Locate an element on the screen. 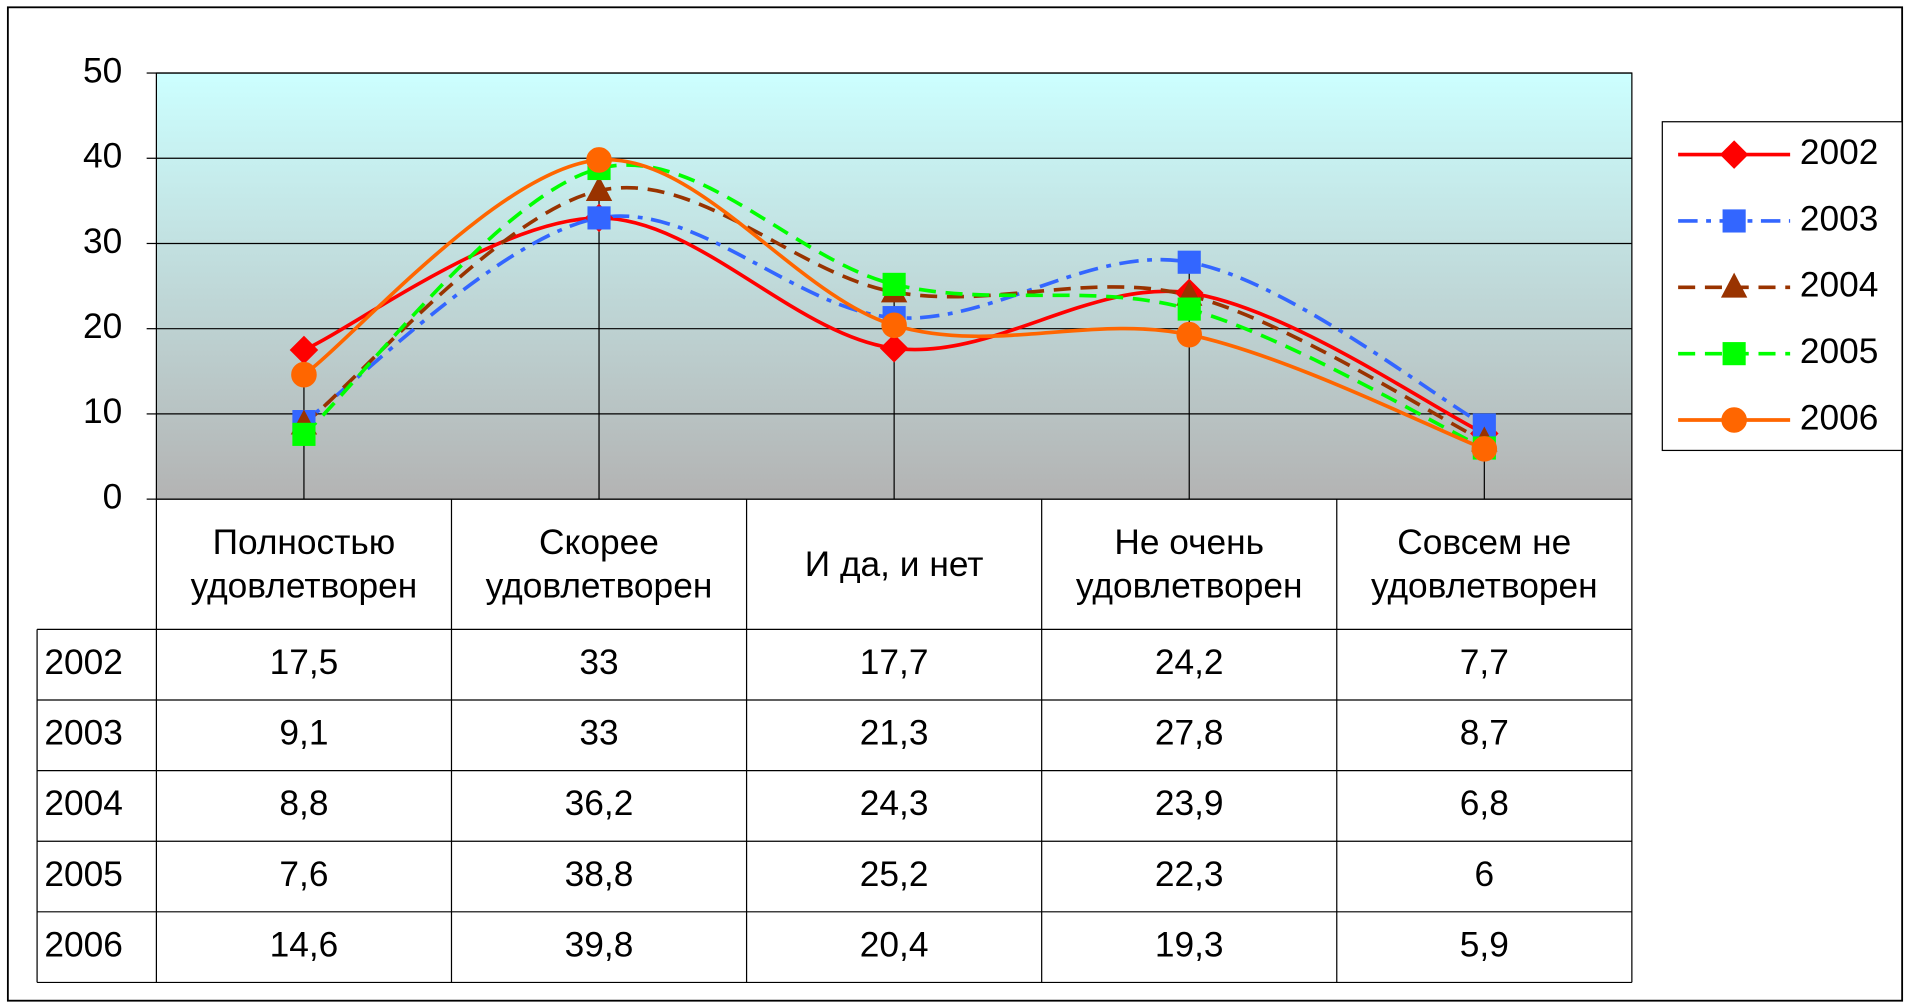  legend-label: 2004 is located at coordinates (1839, 285).